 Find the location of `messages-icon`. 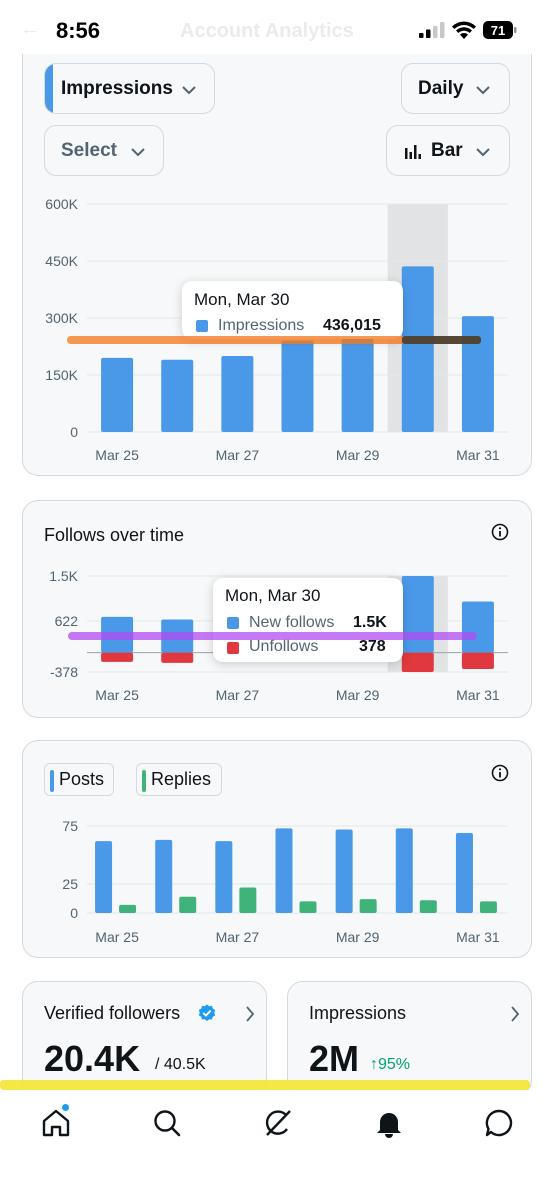

messages-icon is located at coordinates (499, 1123).